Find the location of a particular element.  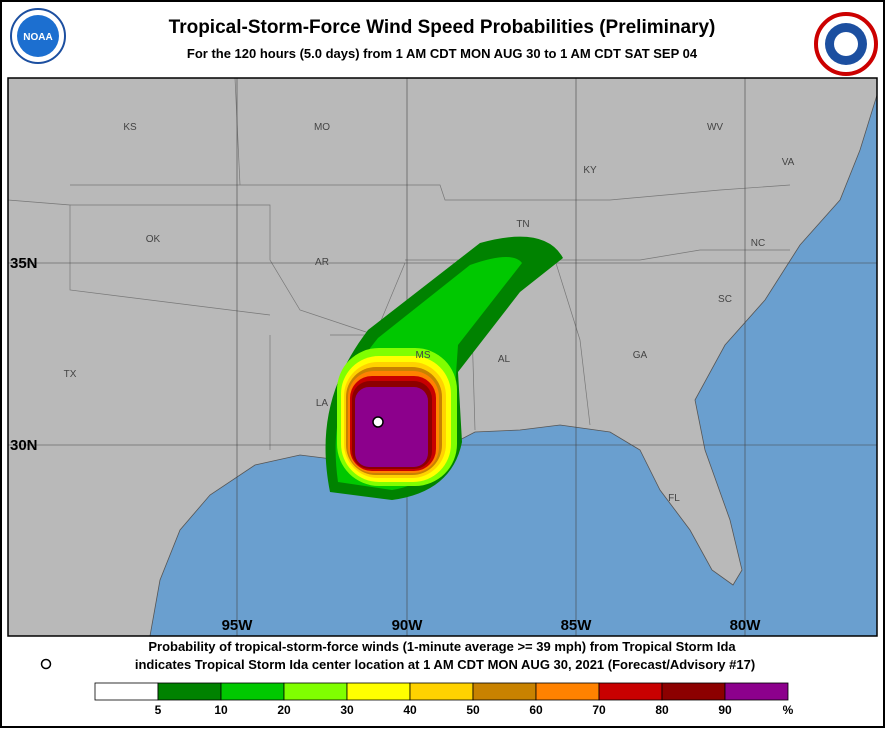

state-label: GA is located at coordinates (640, 355).